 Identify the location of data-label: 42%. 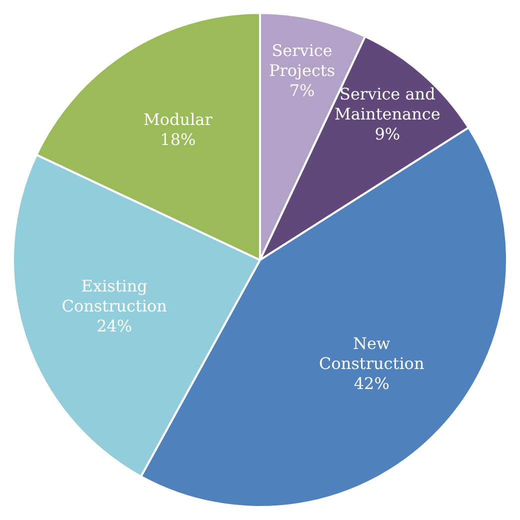
(372, 383).